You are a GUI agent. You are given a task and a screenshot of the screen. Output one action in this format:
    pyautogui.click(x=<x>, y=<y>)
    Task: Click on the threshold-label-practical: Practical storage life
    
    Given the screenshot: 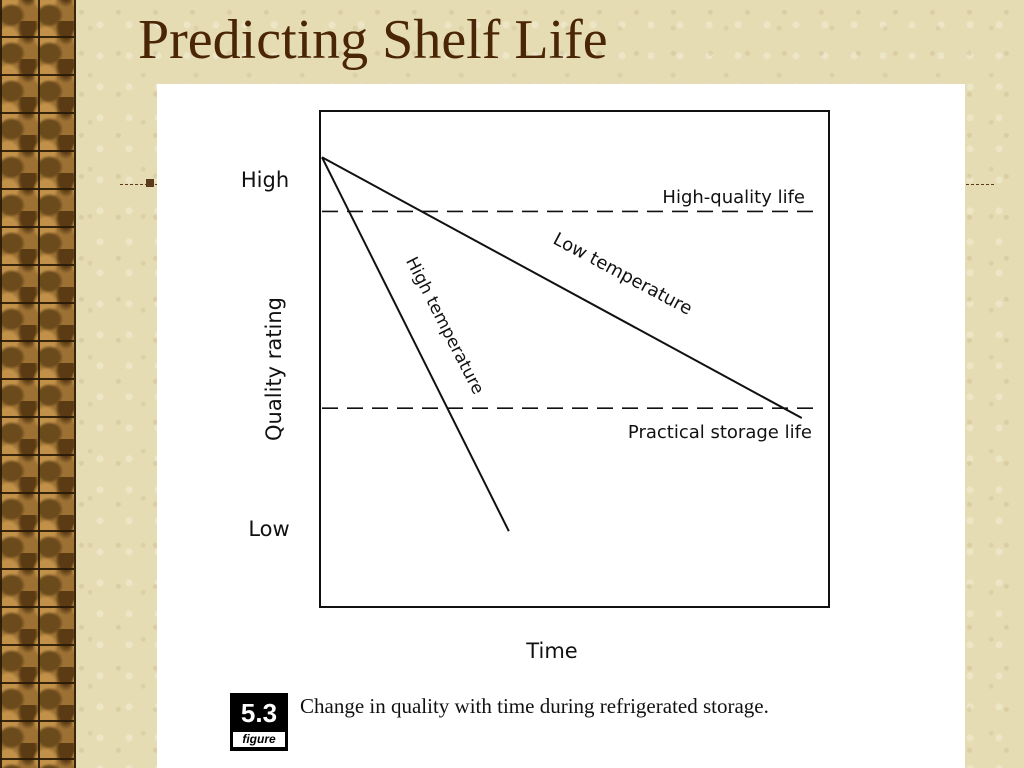 What is the action you would take?
    pyautogui.click(x=720, y=432)
    